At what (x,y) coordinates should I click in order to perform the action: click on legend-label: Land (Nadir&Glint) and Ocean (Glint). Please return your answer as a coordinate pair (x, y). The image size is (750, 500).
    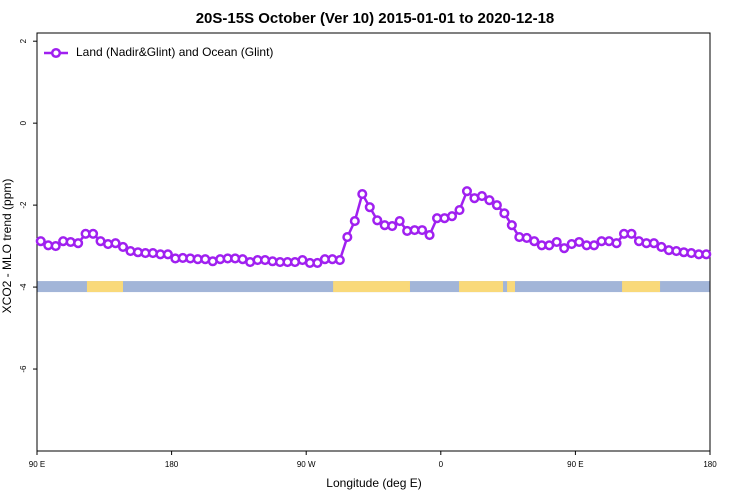
    Looking at the image, I should click on (174, 52).